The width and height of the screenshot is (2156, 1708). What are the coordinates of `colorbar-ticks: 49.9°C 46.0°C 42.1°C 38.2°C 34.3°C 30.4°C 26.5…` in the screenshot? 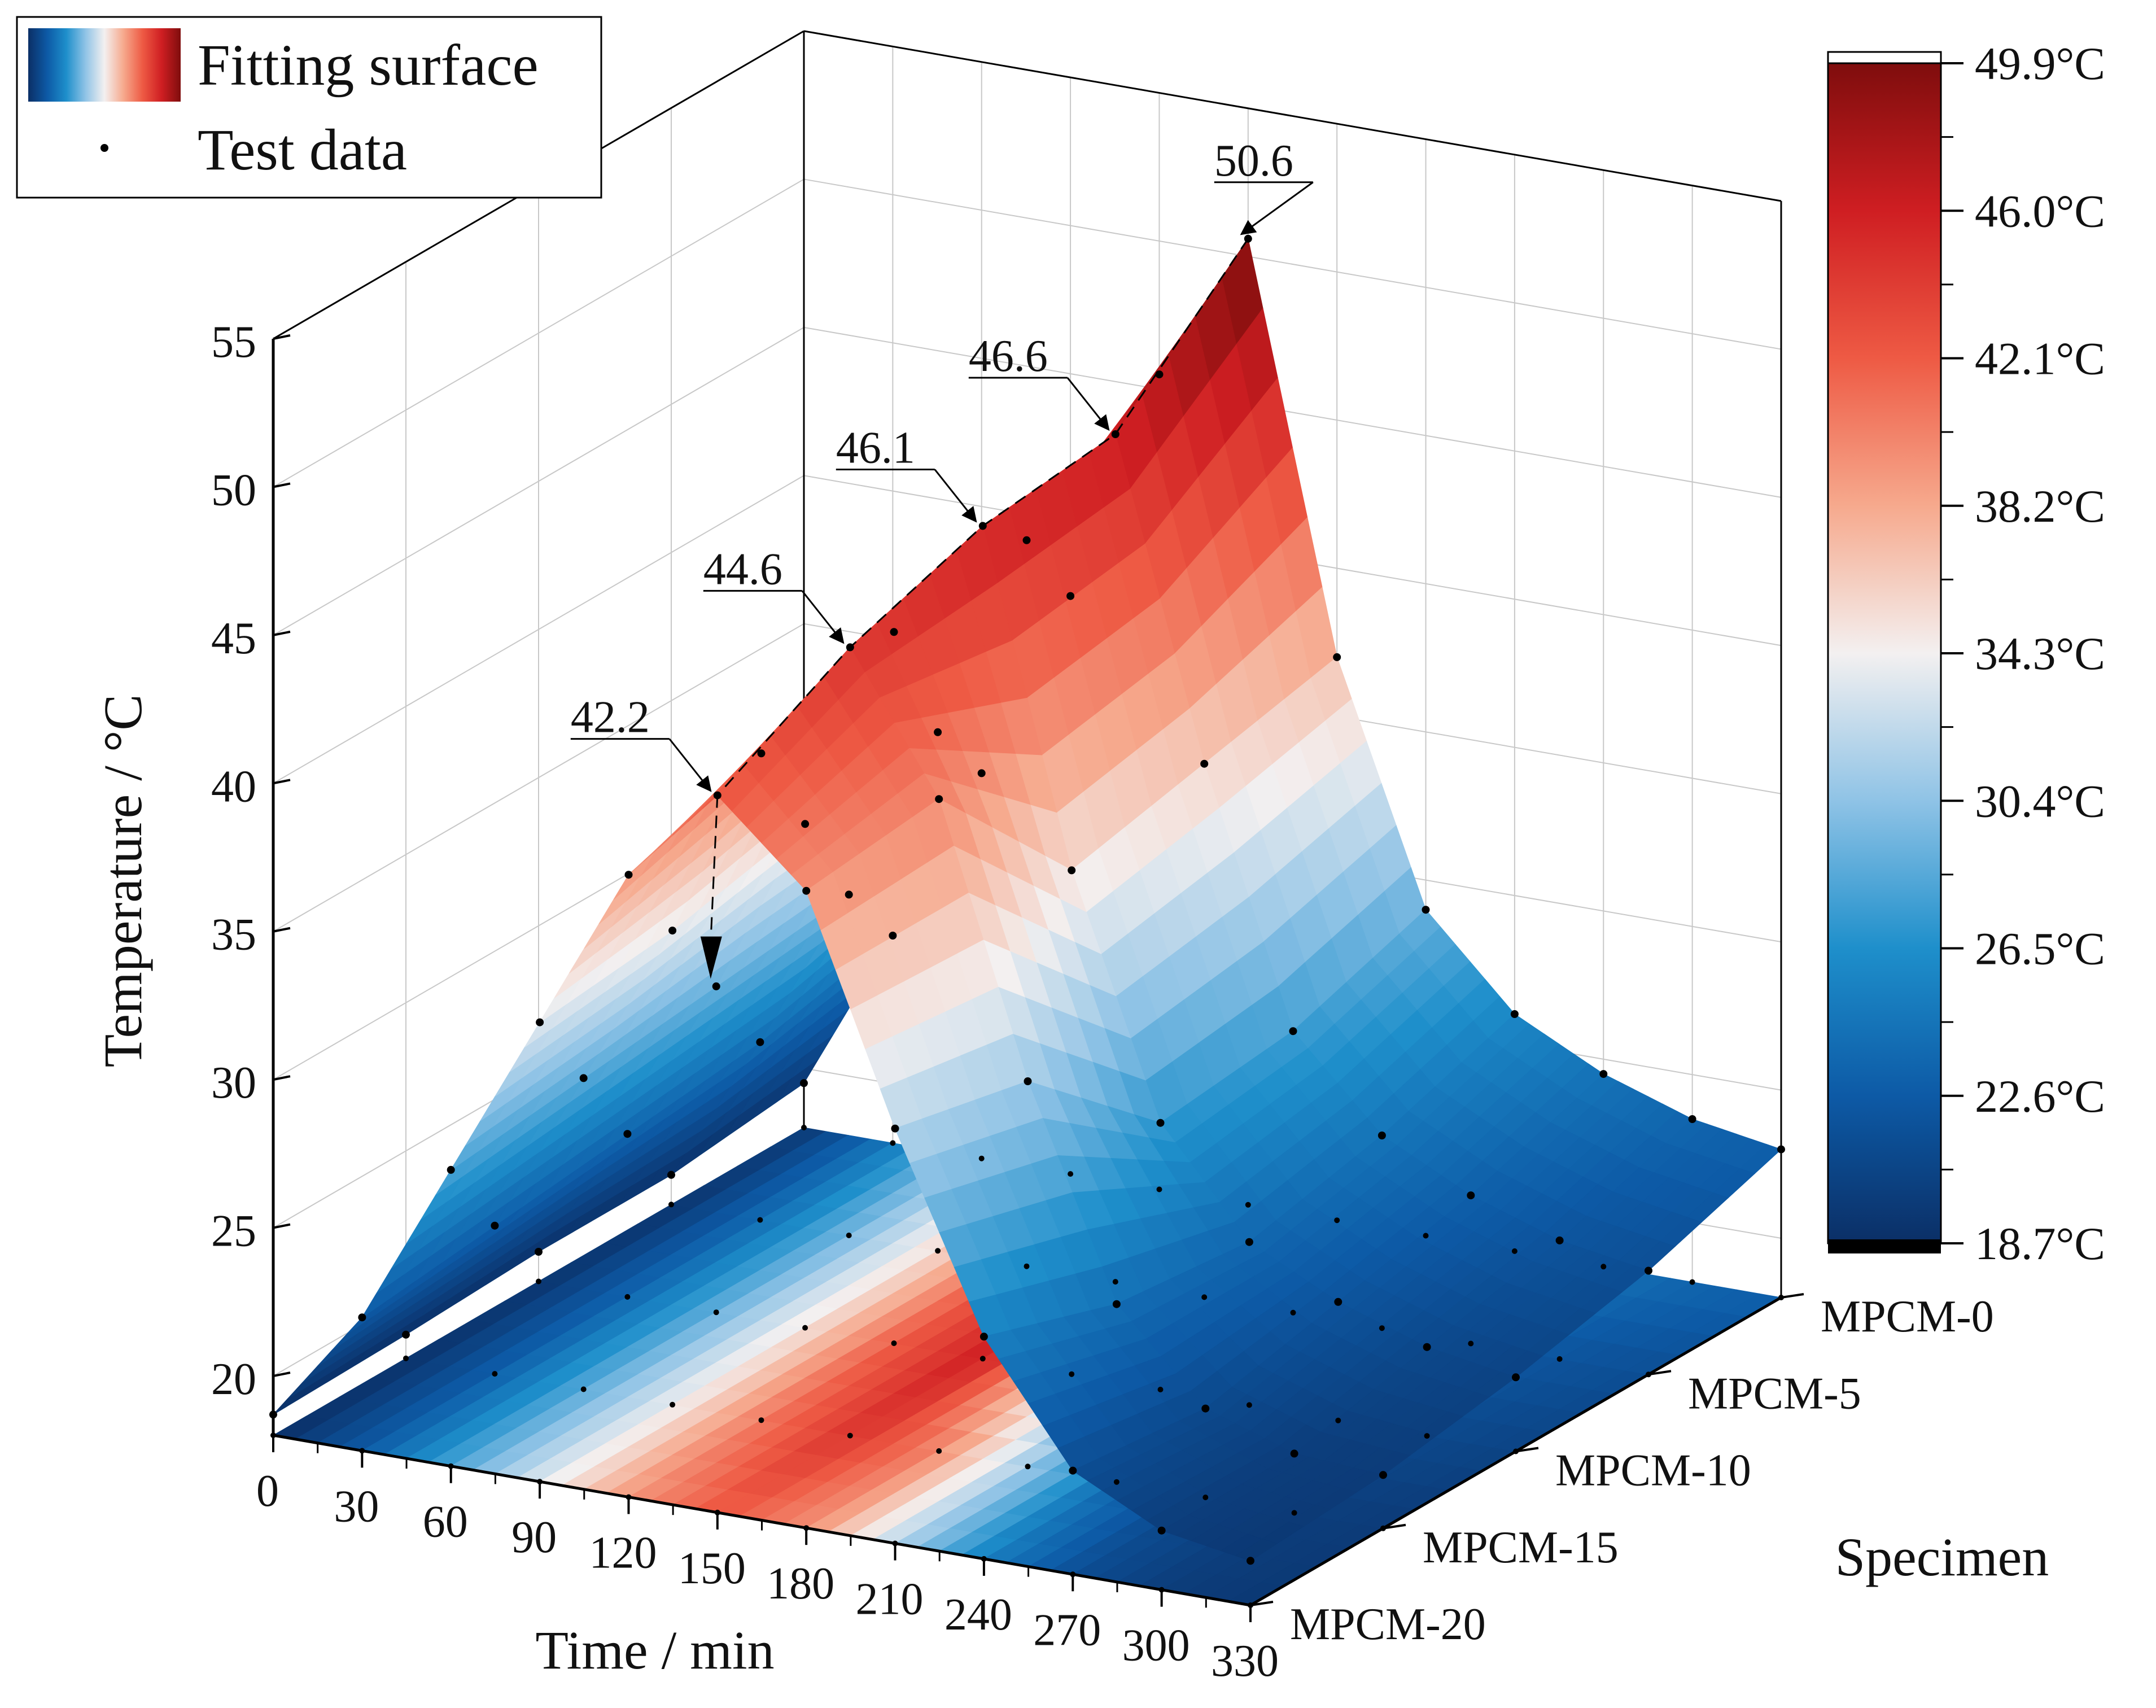 It's located at (2023, 653).